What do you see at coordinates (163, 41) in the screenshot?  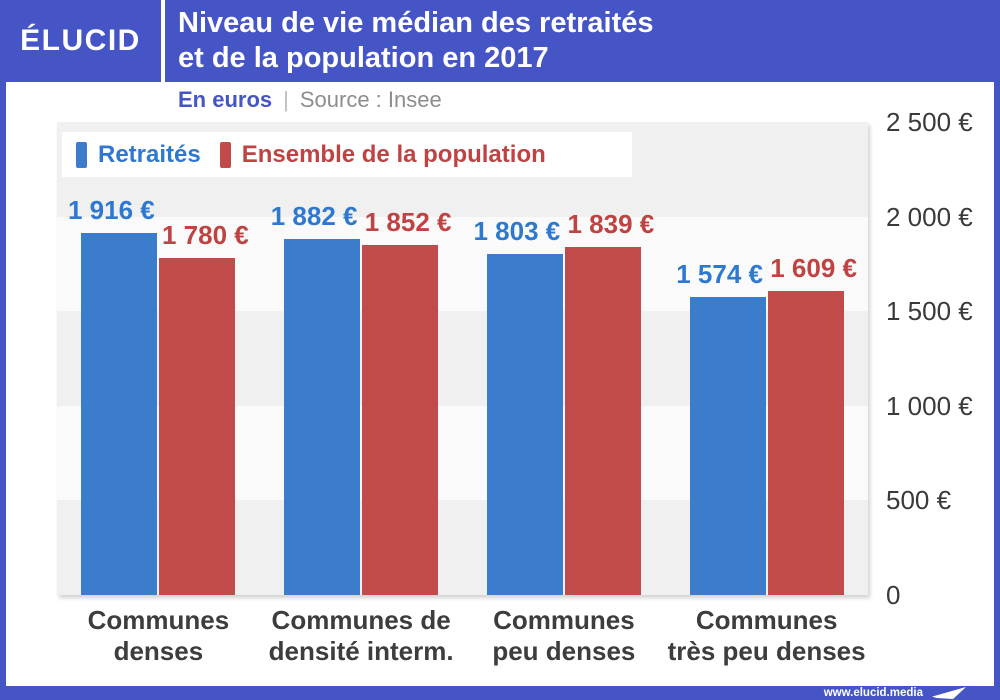 I see `header-divider` at bounding box center [163, 41].